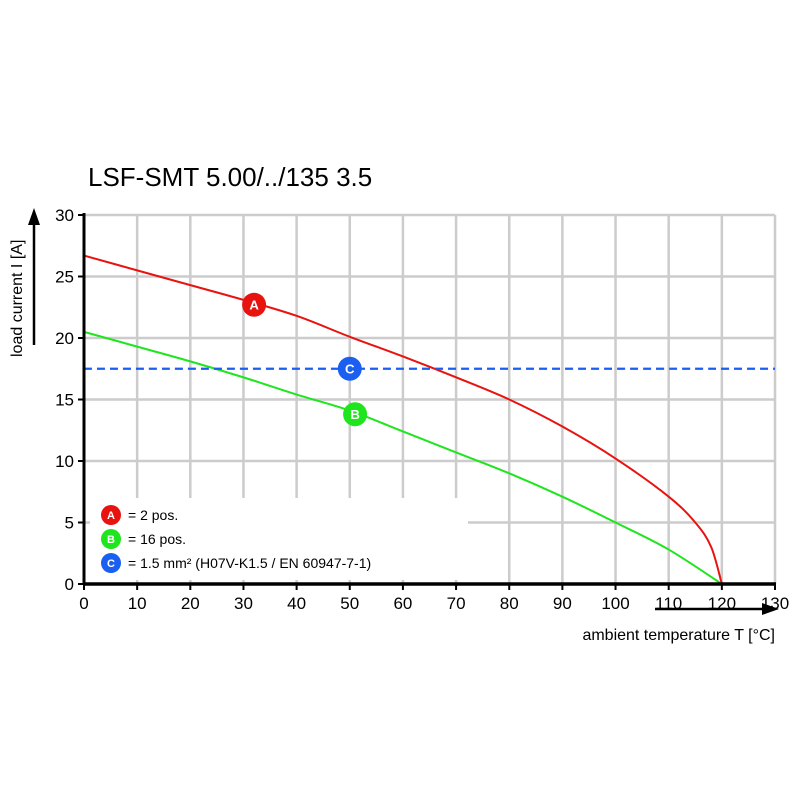  What do you see at coordinates (509, 603) in the screenshot?
I see `x-tick-label: 80` at bounding box center [509, 603].